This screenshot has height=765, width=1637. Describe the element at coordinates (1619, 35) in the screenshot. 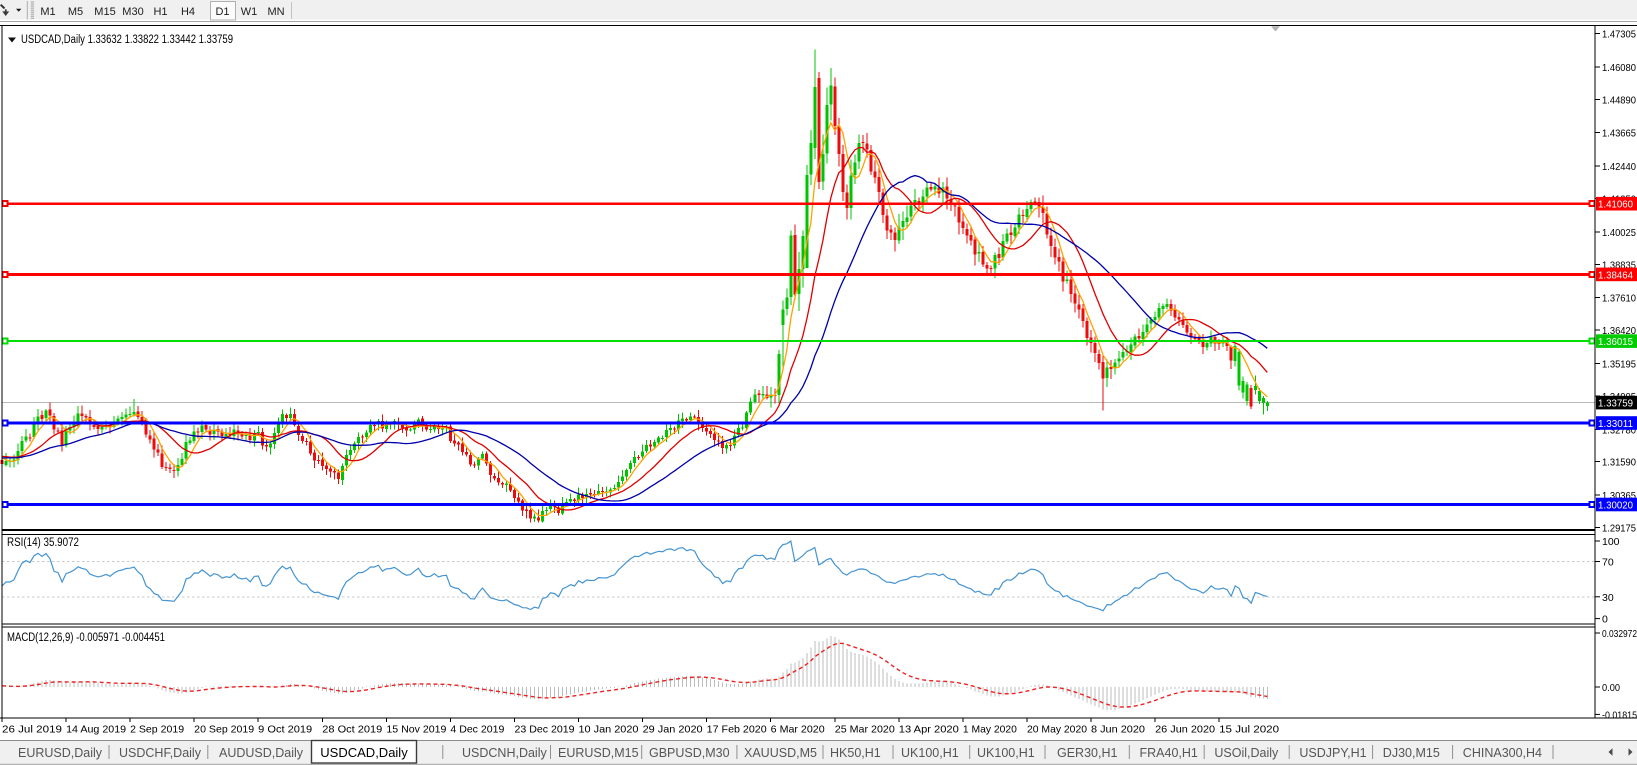

I see `svg-text: 1.47305` at that location.